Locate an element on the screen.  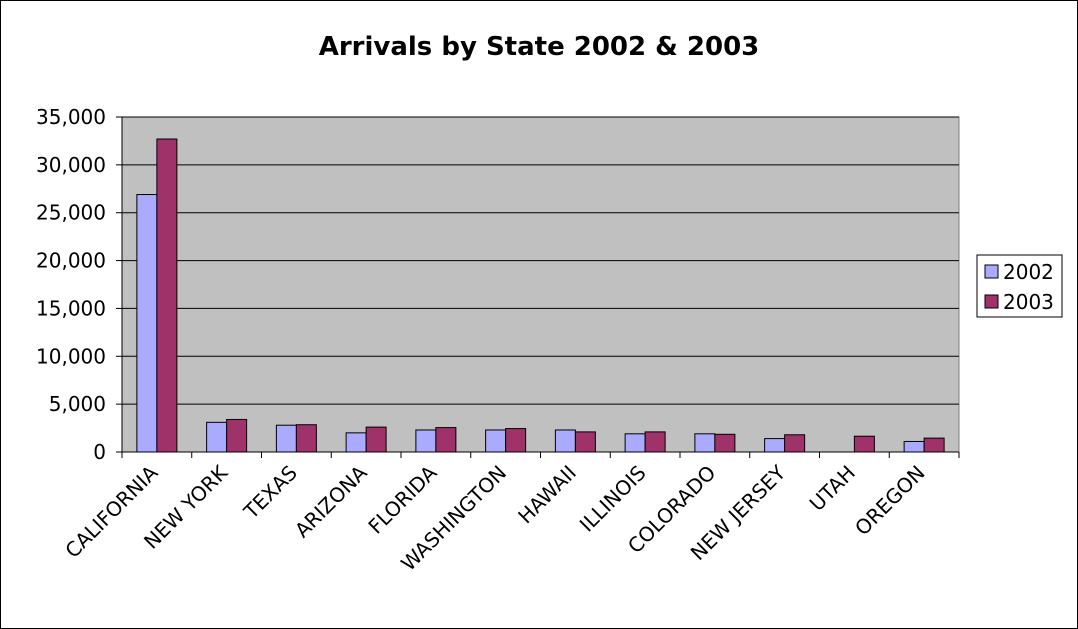
bar-2003-utah is located at coordinates (864, 444).